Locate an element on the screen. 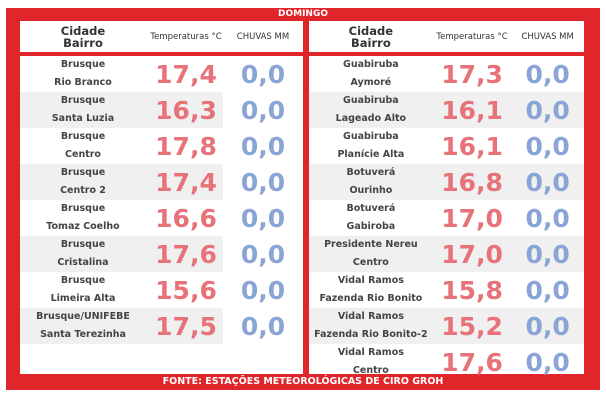 Image resolution: width=606 pixels, height=401 pixels. district-name: Santa Terezinha is located at coordinates (83, 334).